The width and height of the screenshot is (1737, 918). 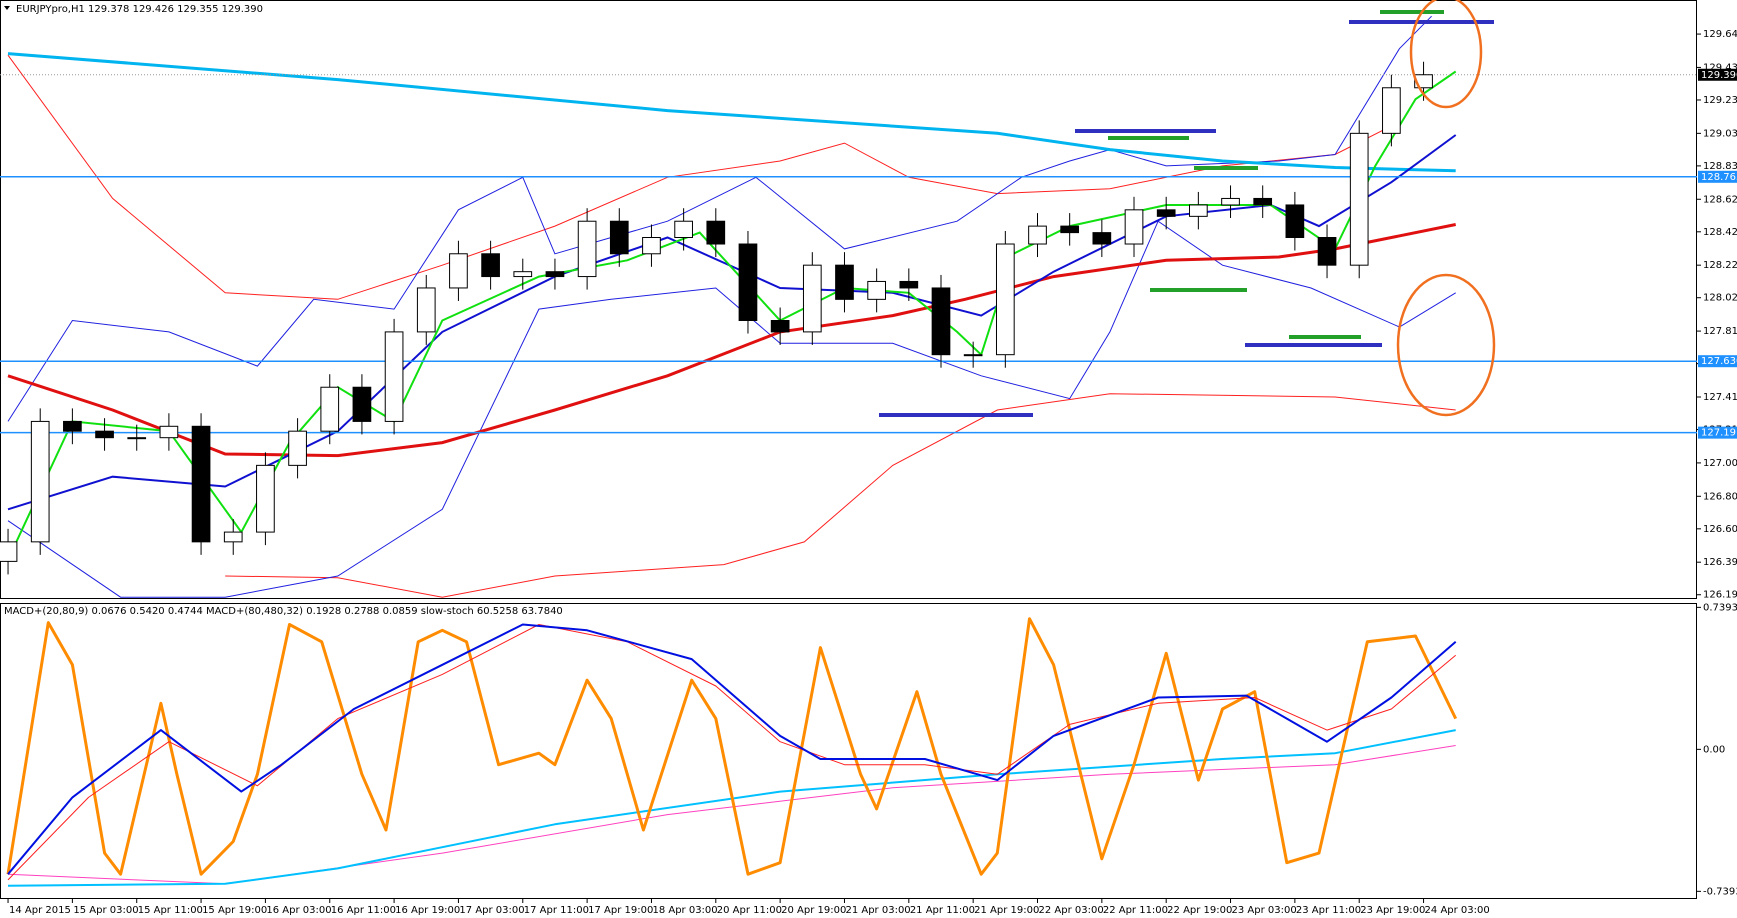 I want to click on y-tick-label: 128.830, so click(x=1720, y=166).